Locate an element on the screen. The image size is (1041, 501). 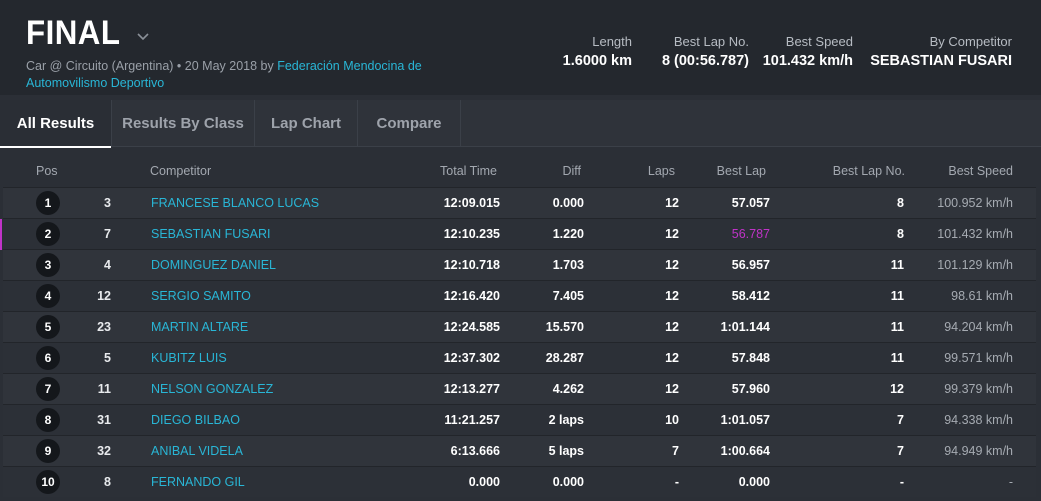
col-best-lap-no: Best Lap No. is located at coordinates (868, 171).